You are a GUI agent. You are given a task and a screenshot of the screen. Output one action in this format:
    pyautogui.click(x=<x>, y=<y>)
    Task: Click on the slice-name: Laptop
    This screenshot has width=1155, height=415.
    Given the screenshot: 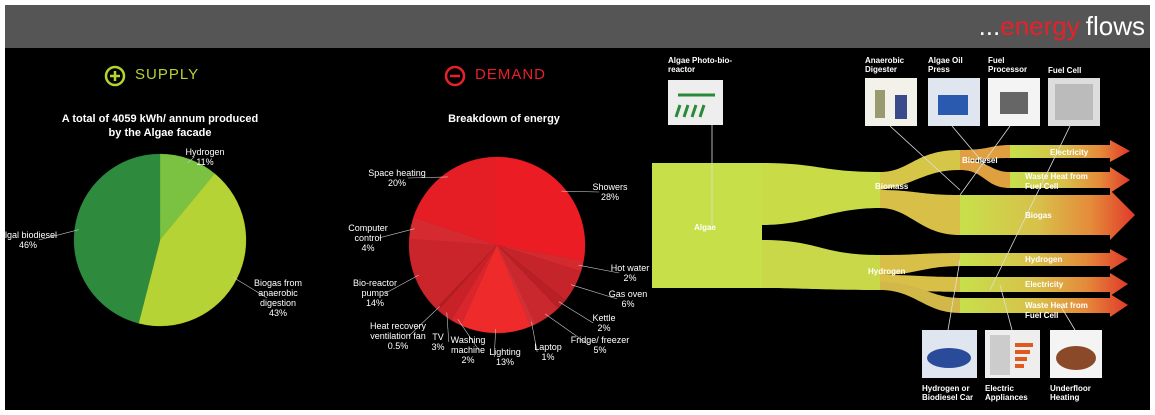 What is the action you would take?
    pyautogui.click(x=548, y=347)
    